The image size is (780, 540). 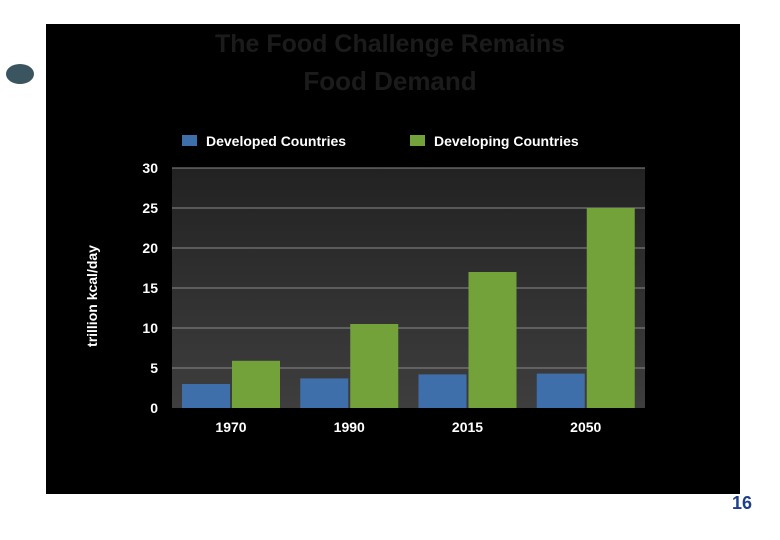 What do you see at coordinates (585, 427) in the screenshot?
I see `x-tick-label: 2050` at bounding box center [585, 427].